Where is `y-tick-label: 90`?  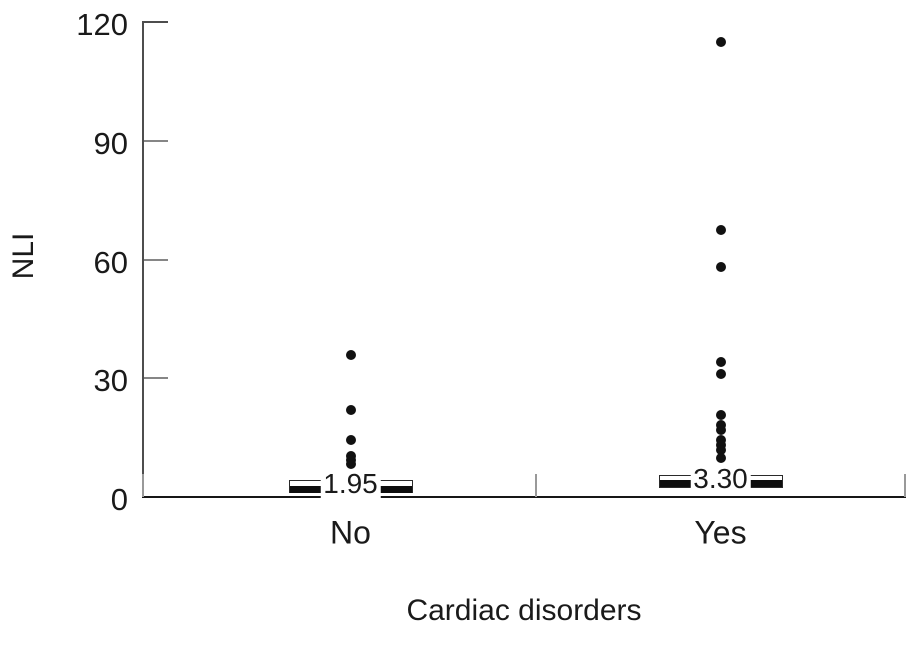 y-tick-label: 90 is located at coordinates (110, 143).